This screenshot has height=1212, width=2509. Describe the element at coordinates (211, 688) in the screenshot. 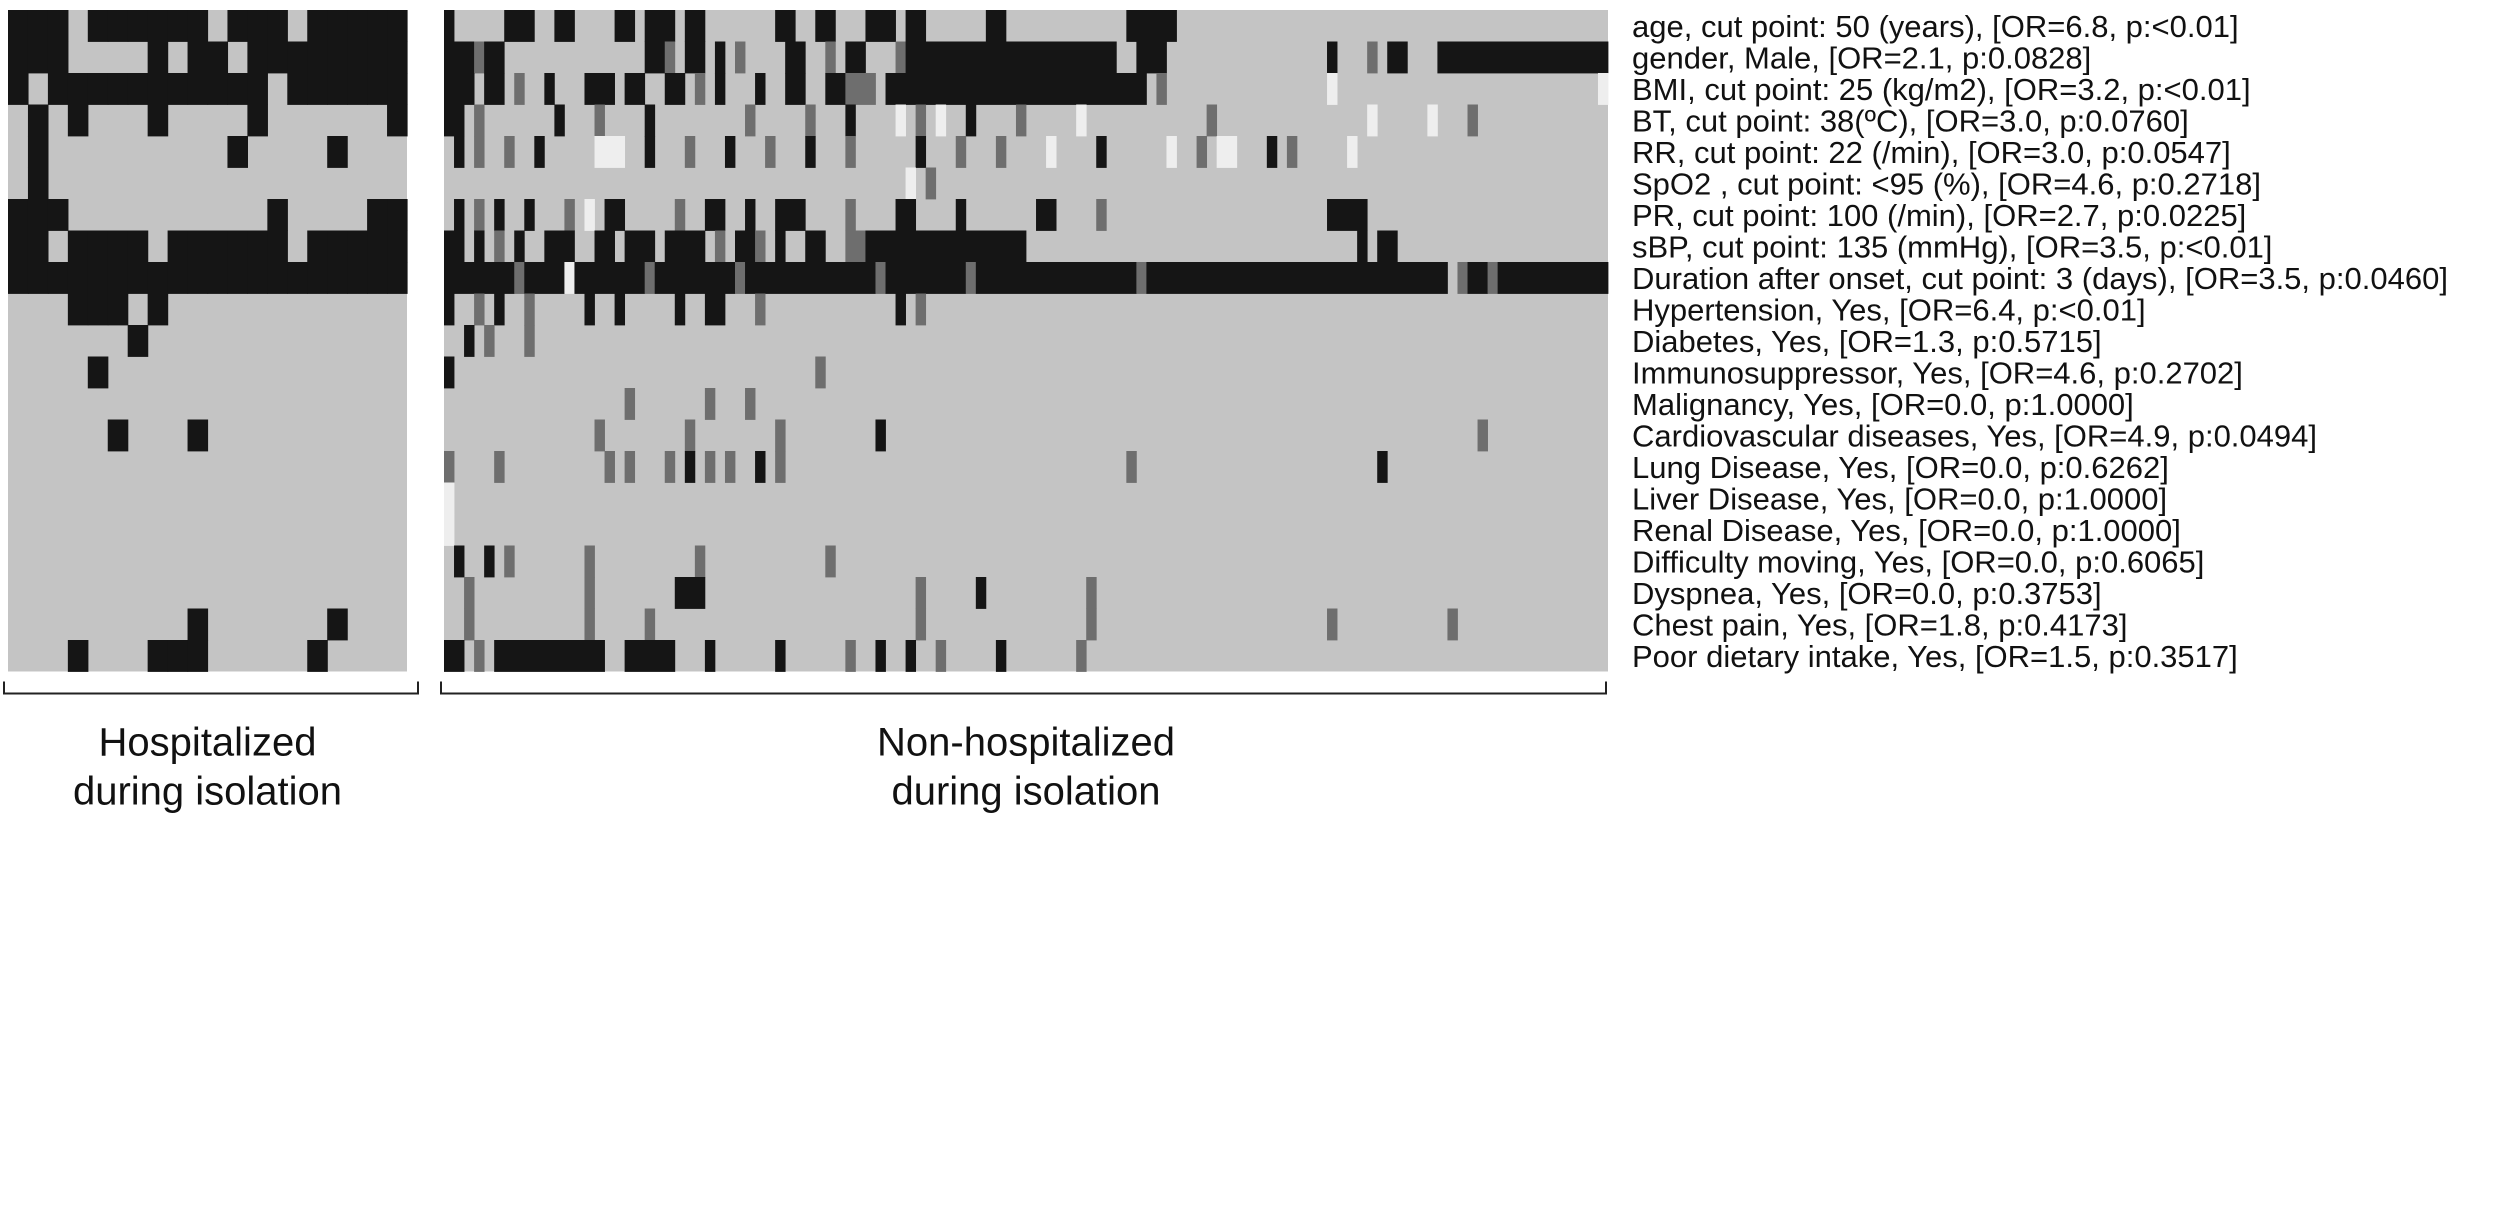

I see `hospitalized-bracket` at that location.